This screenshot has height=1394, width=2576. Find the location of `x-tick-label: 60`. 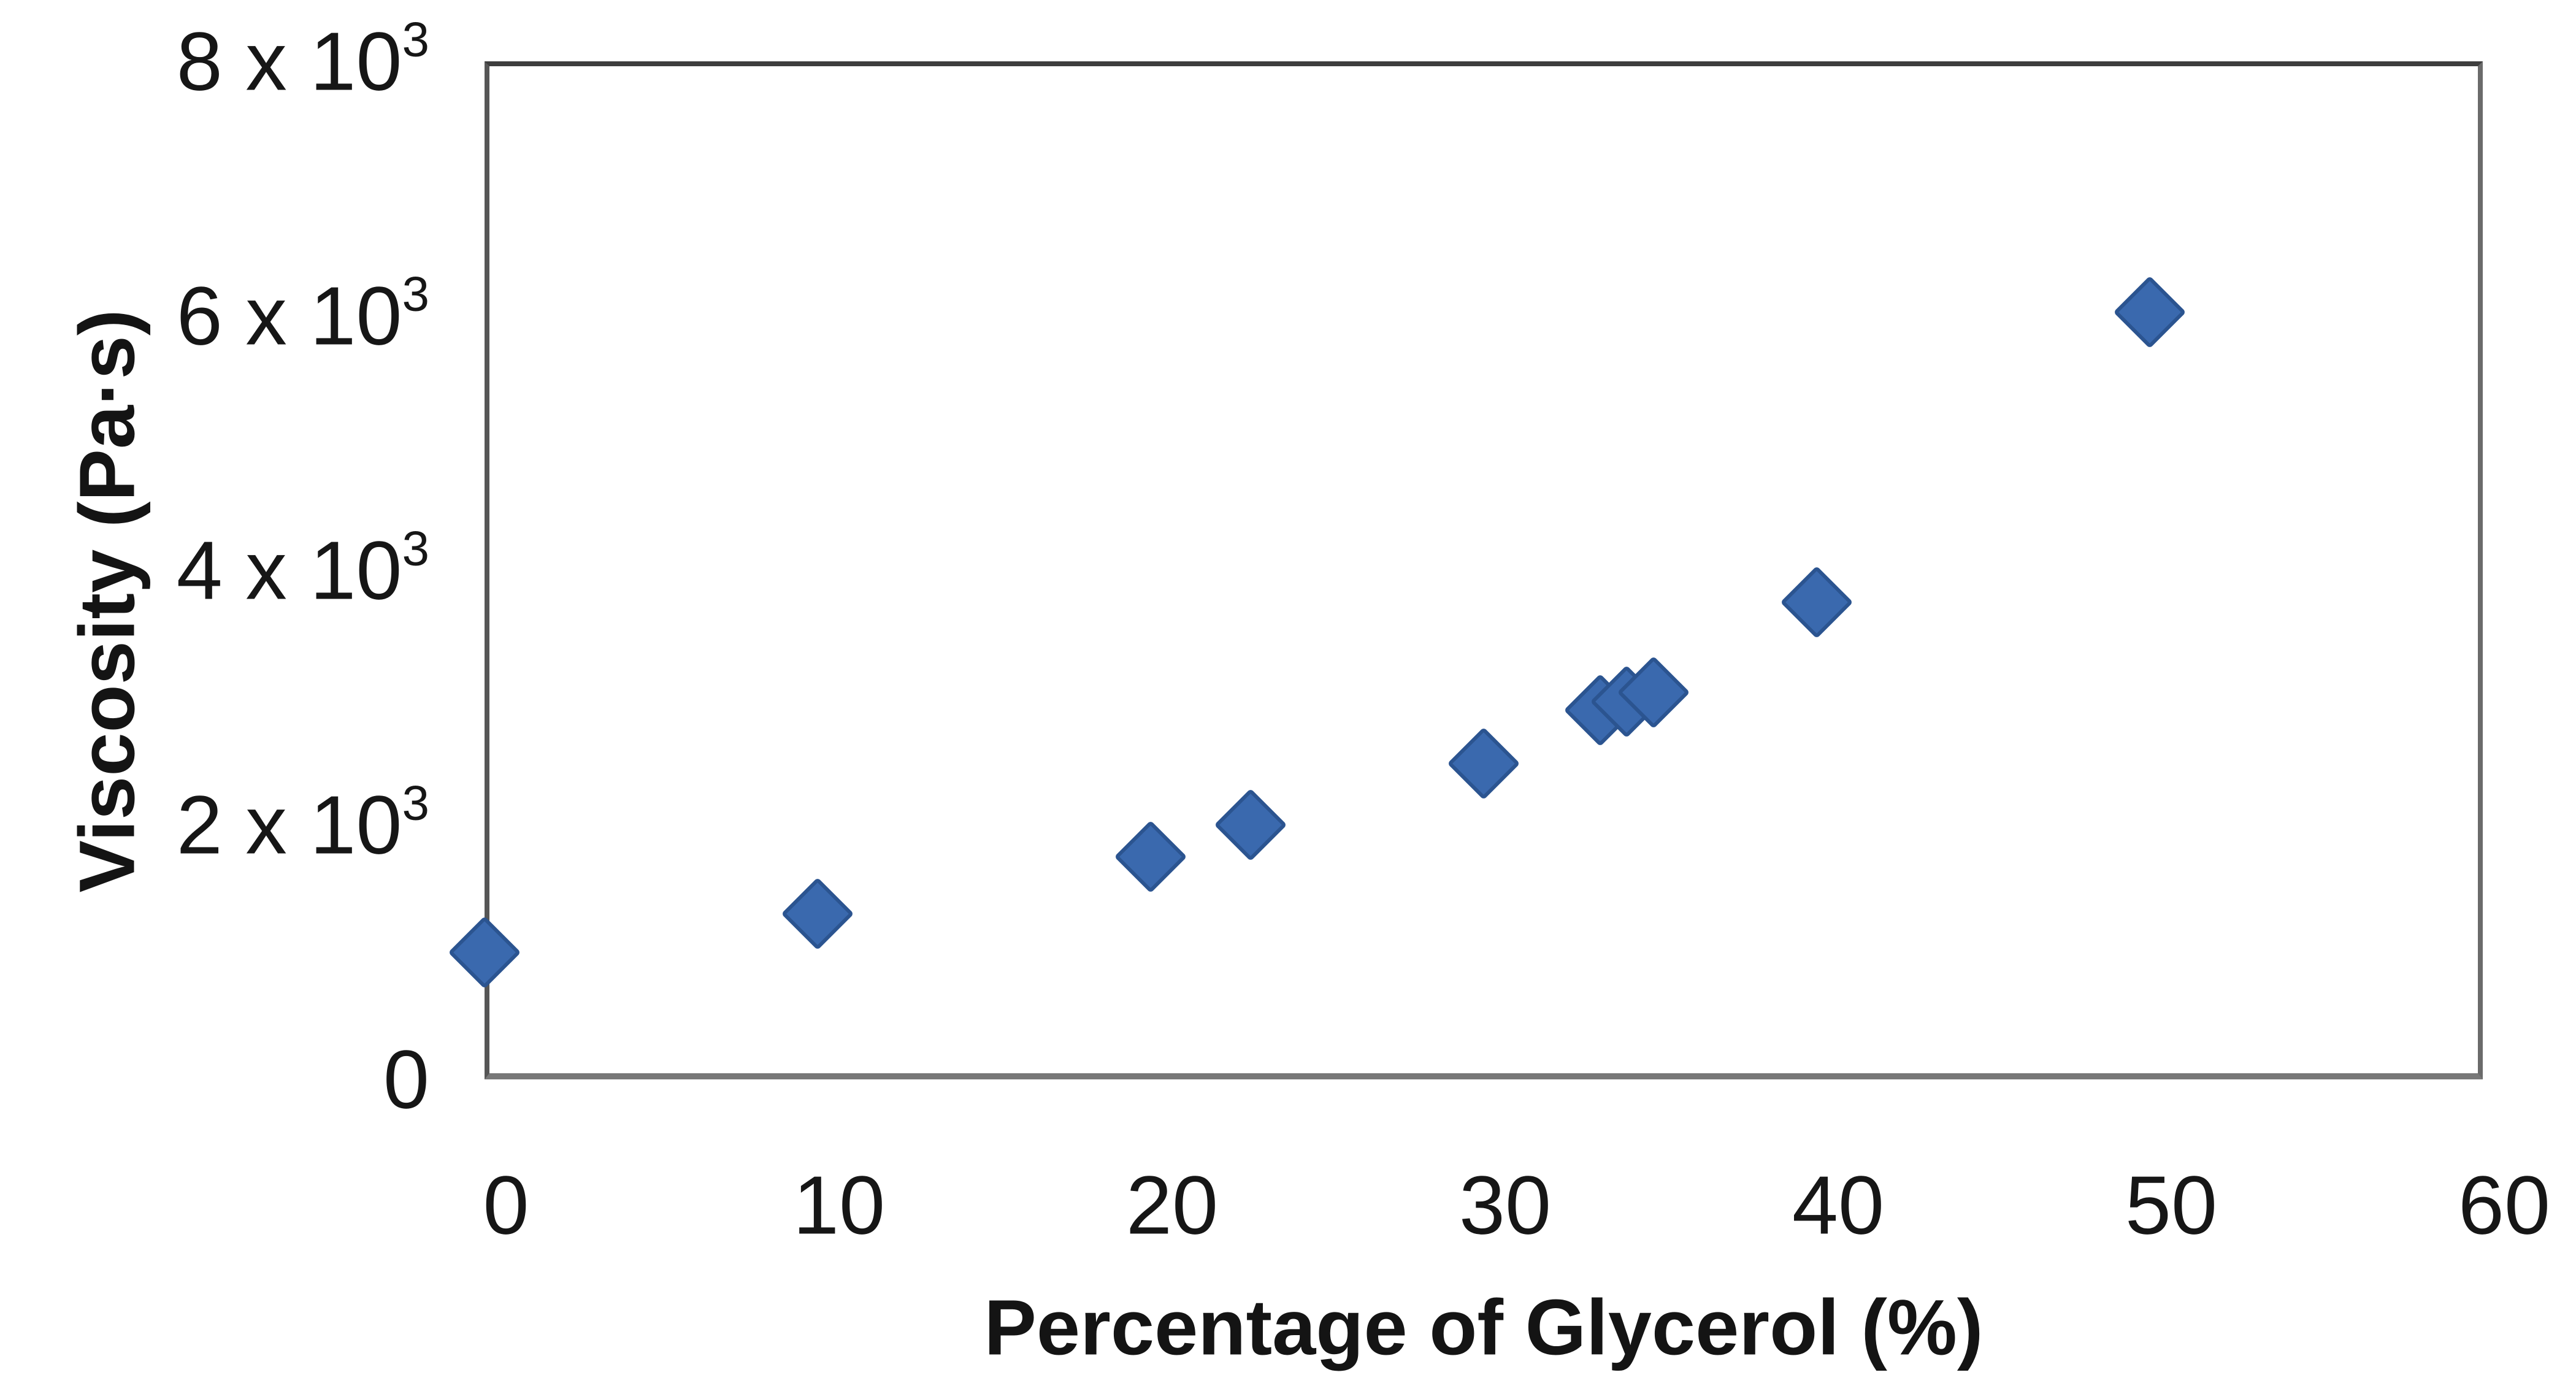

x-tick-label: 60 is located at coordinates (2504, 1205).